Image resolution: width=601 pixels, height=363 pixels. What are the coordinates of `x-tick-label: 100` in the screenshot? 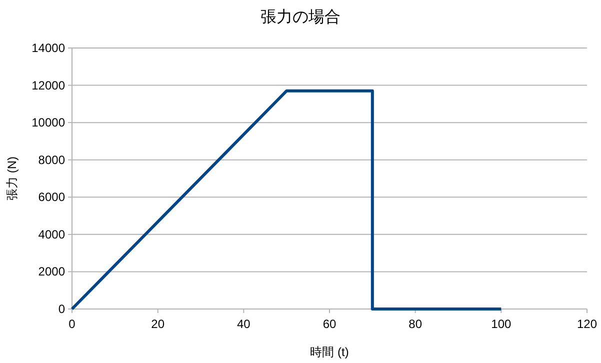 It's located at (501, 324).